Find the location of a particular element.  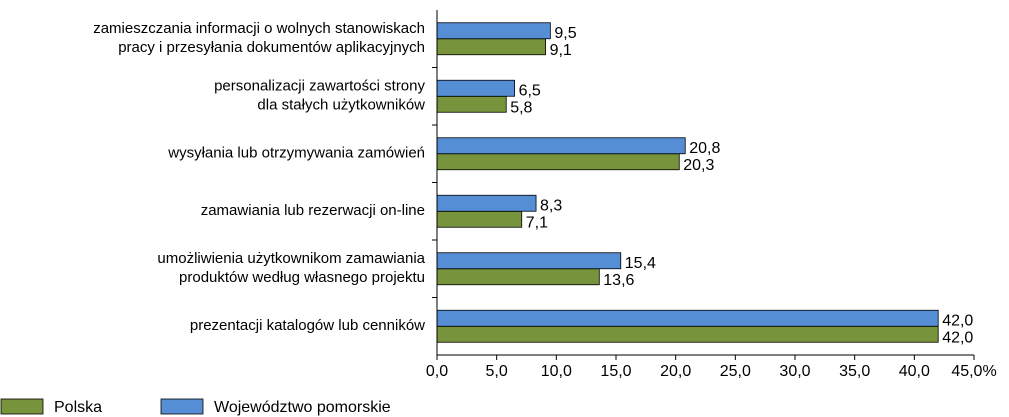

x-tick-label: 15,0 is located at coordinates (615, 371).